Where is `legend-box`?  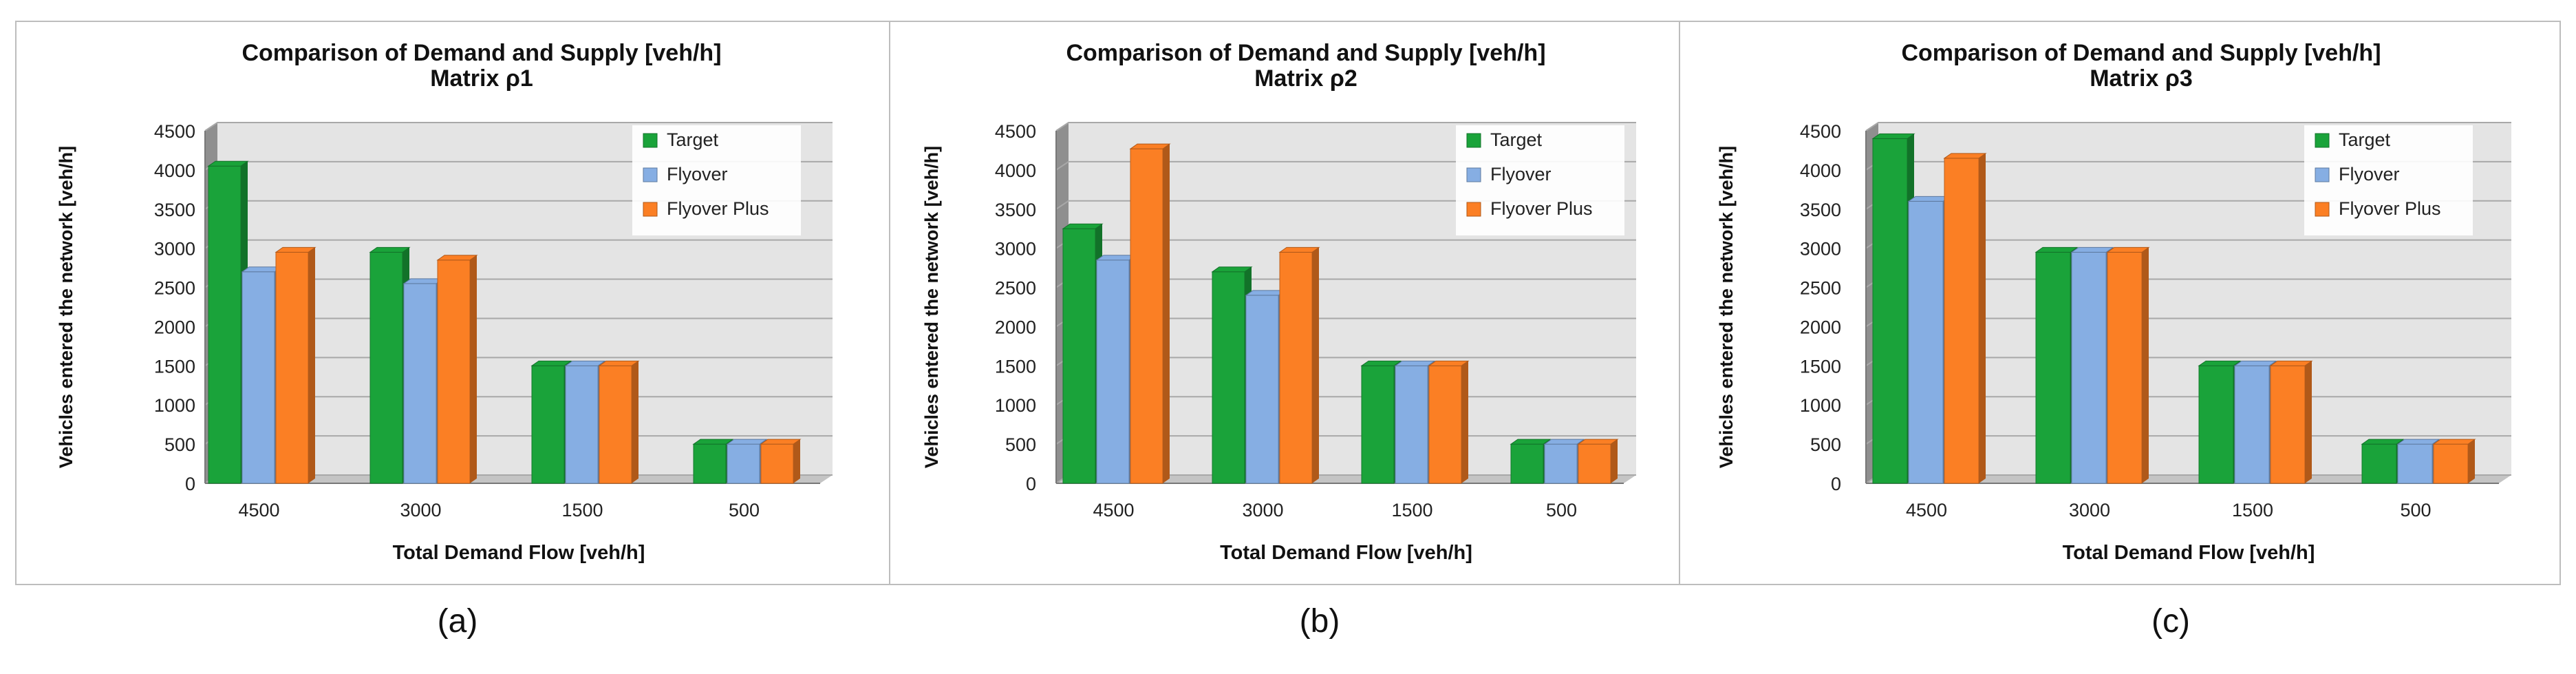 legend-box is located at coordinates (1540, 180).